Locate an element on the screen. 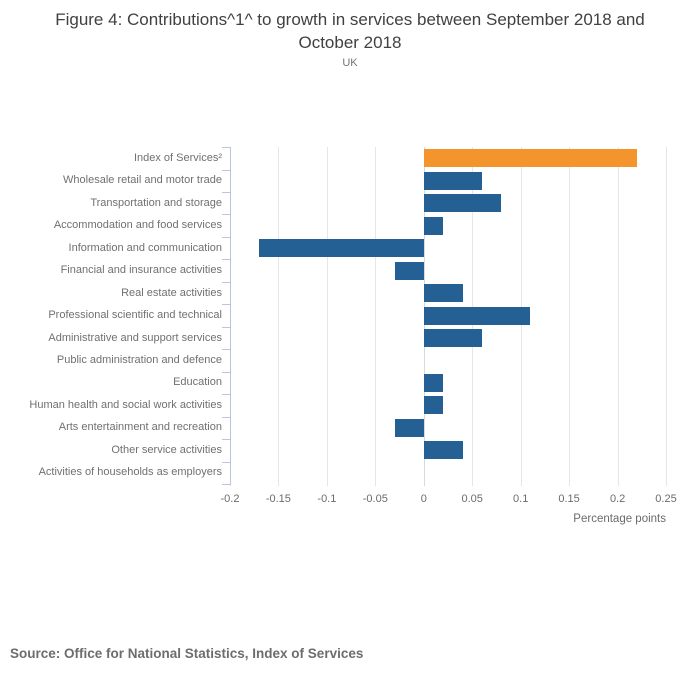 The width and height of the screenshot is (700, 682). x-tick-label: 0.15 is located at coordinates (569, 499).